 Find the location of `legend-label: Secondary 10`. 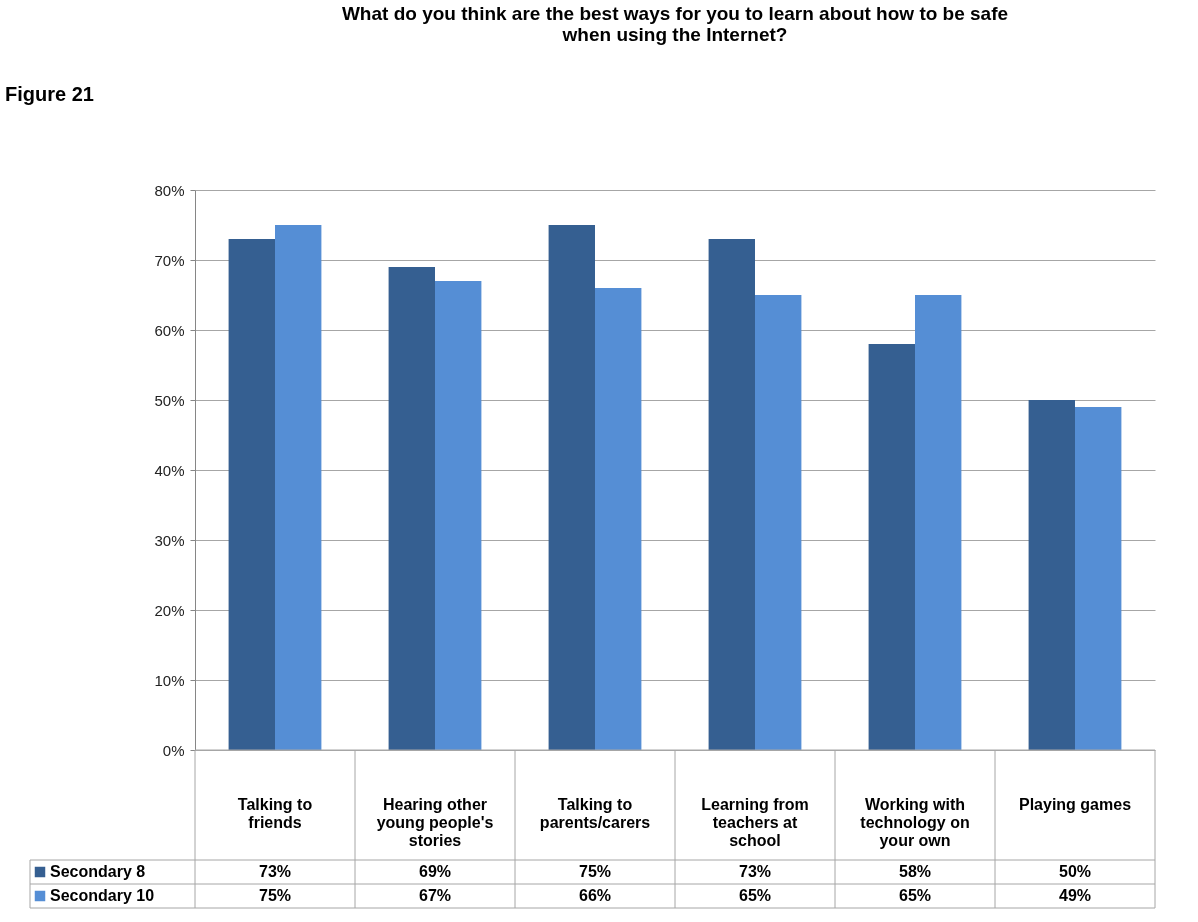

legend-label: Secondary 10 is located at coordinates (102, 895).